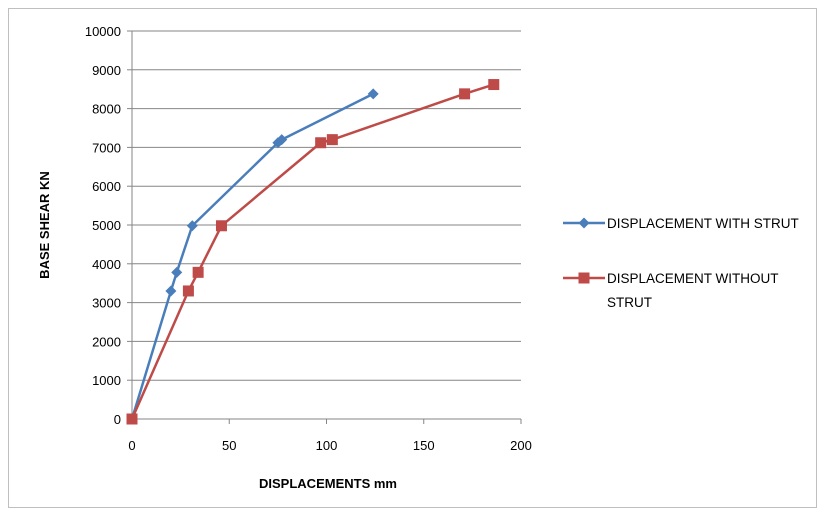 This screenshot has width=826, height=511. I want to click on x-tick-label: 150, so click(424, 445).